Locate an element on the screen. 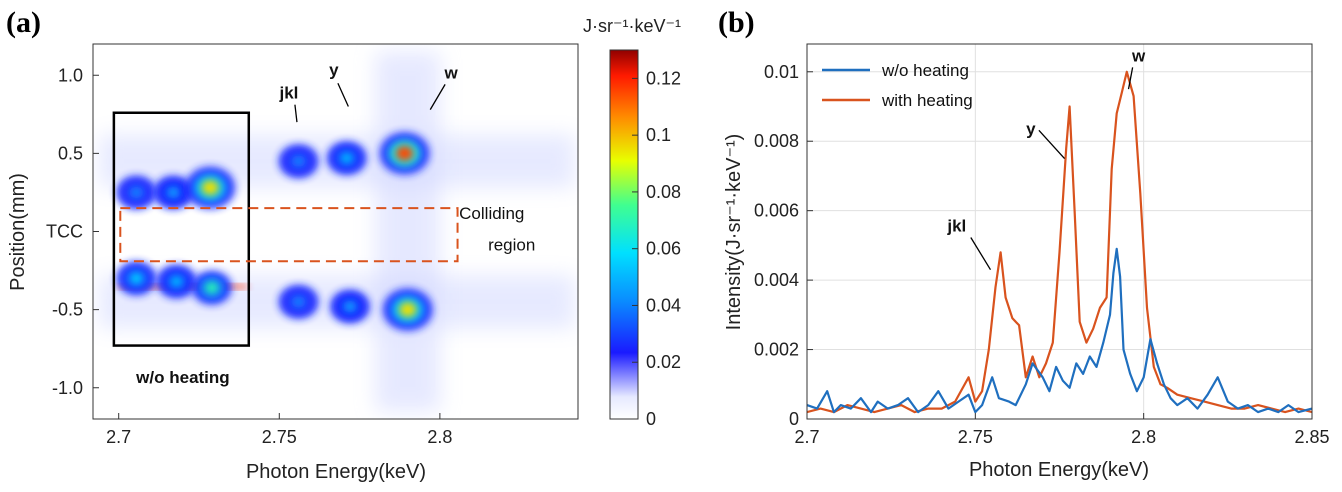 The height and width of the screenshot is (492, 1342). y-tick-label: 0.002 is located at coordinates (776, 350).